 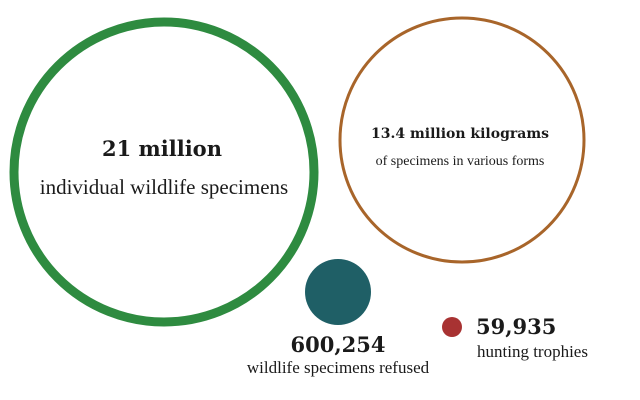 What do you see at coordinates (532, 351) in the screenshot?
I see `trophies-caption: hunting trophies` at bounding box center [532, 351].